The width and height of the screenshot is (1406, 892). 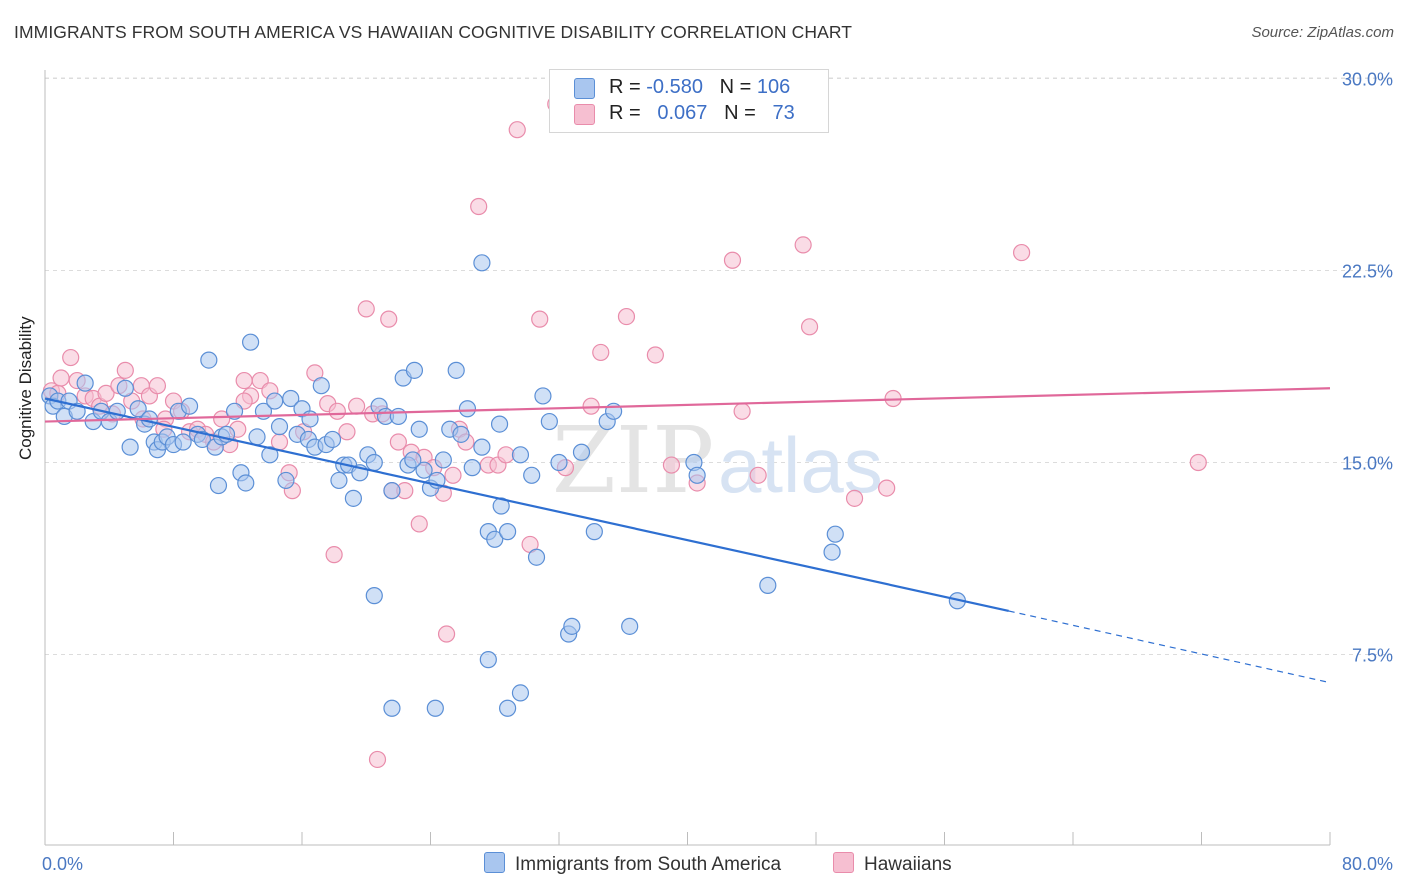 What do you see at coordinates (648, 864) in the screenshot?
I see `legend-label: Immigrants from South America` at bounding box center [648, 864].